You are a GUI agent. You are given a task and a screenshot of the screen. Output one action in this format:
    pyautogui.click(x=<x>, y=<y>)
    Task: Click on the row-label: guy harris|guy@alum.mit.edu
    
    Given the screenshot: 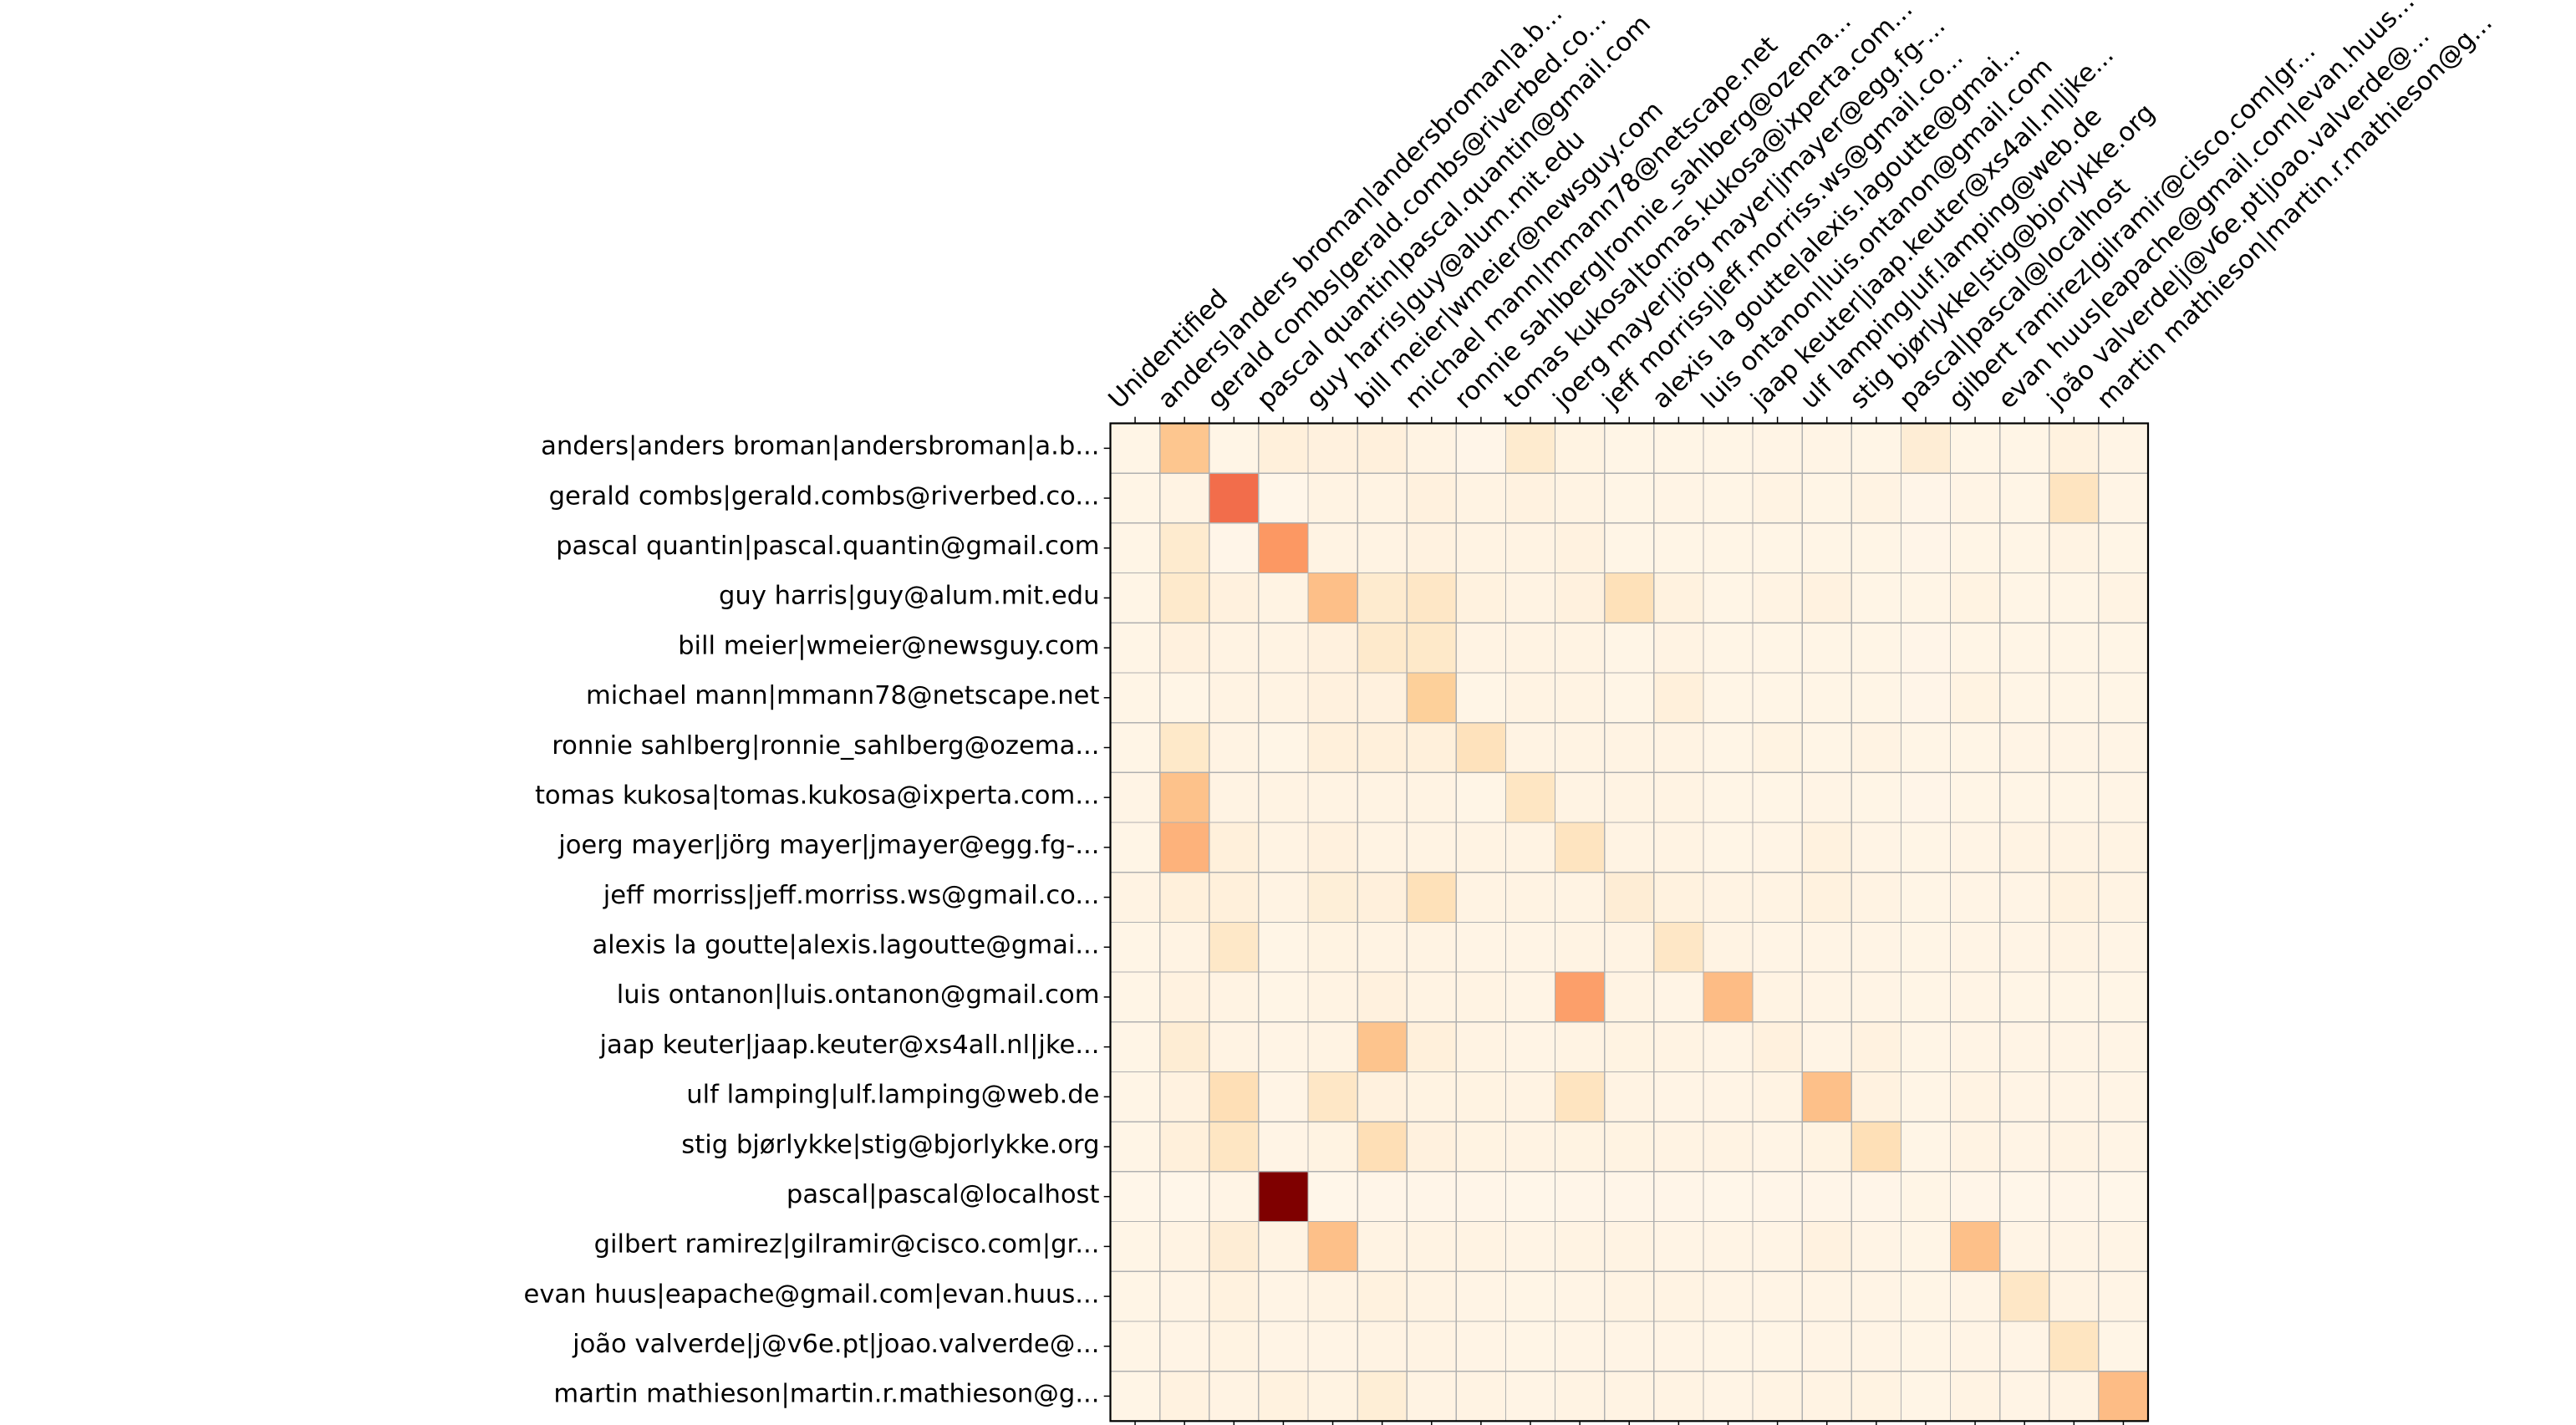 What is the action you would take?
    pyautogui.click(x=909, y=596)
    